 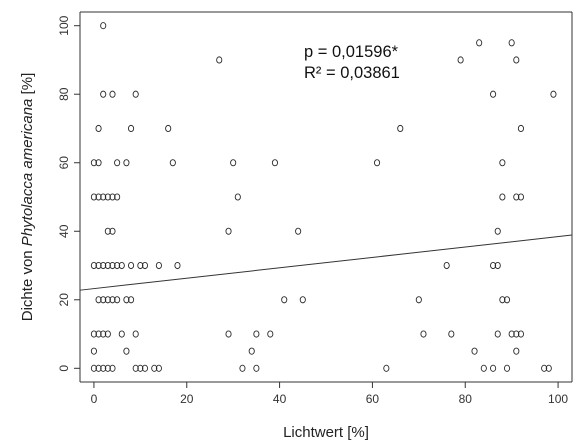 What do you see at coordinates (27, 86) in the screenshot?
I see `y-axis-label-suffix: [%]` at bounding box center [27, 86].